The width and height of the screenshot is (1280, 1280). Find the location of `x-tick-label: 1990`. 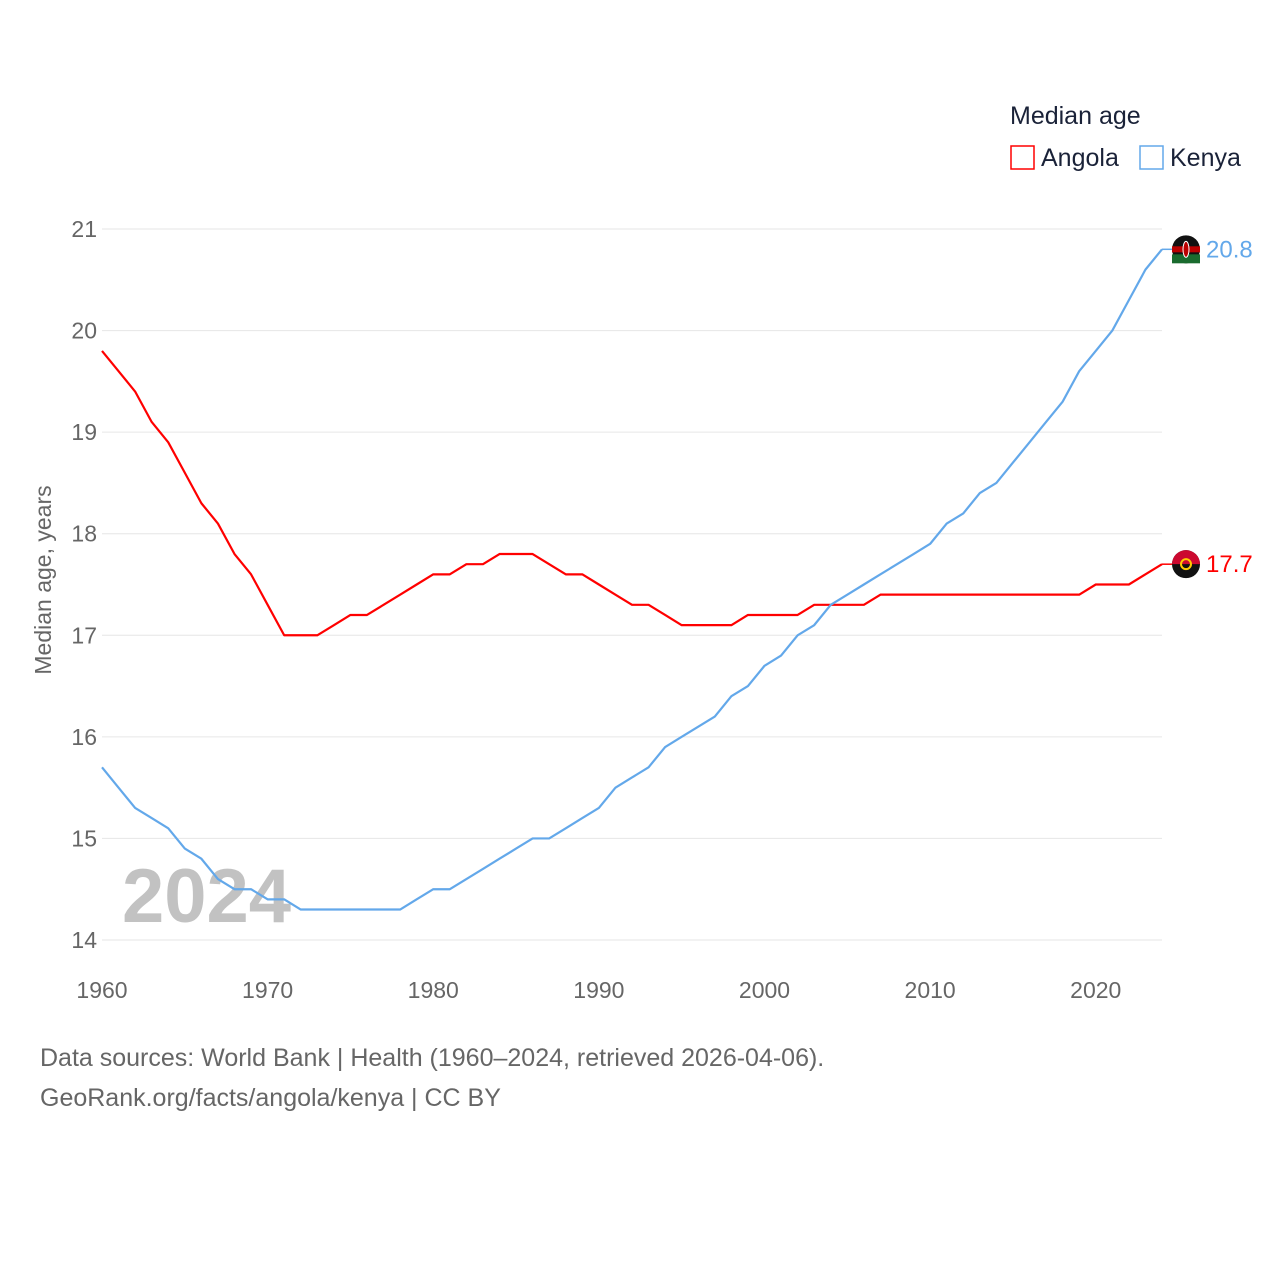

x-tick-label: 1990 is located at coordinates (598, 990).